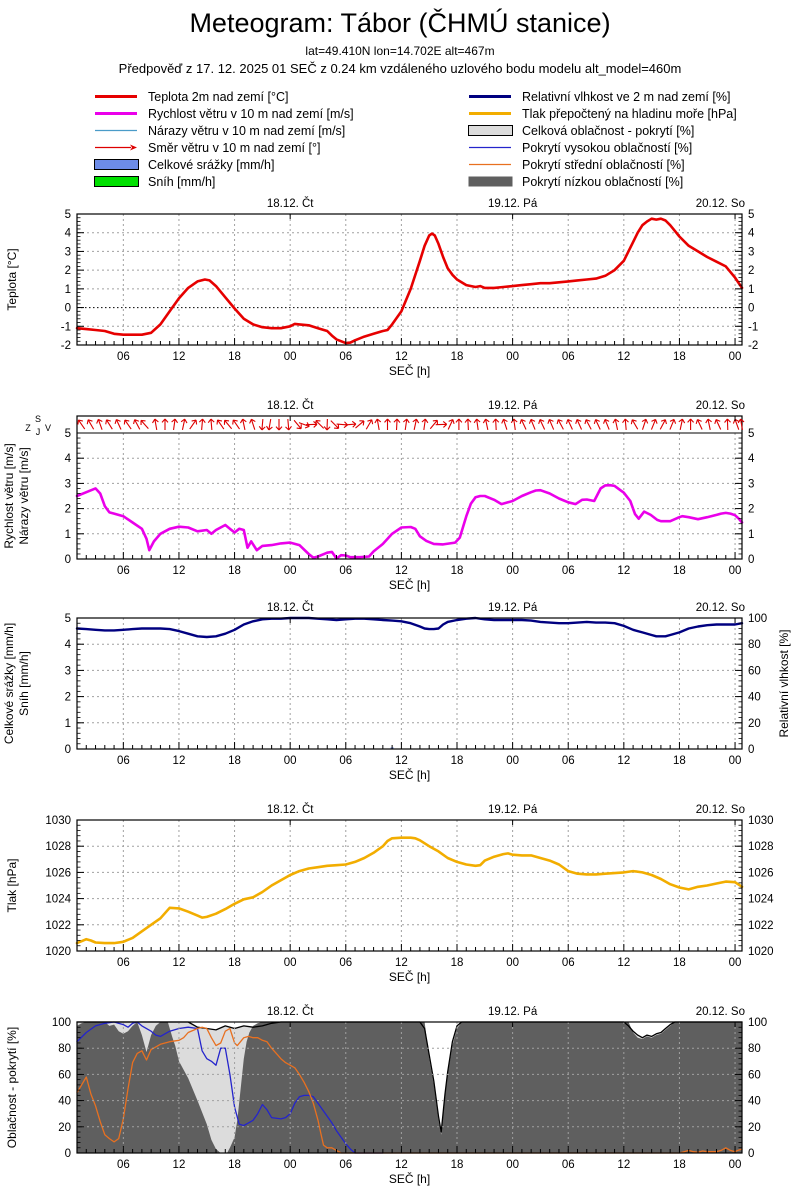 The height and width of the screenshot is (1200, 800). Describe the element at coordinates (247, 130) in the screenshot. I see `legend-label: Nárazy větru v 10 m nad zemí [m/s]` at that location.